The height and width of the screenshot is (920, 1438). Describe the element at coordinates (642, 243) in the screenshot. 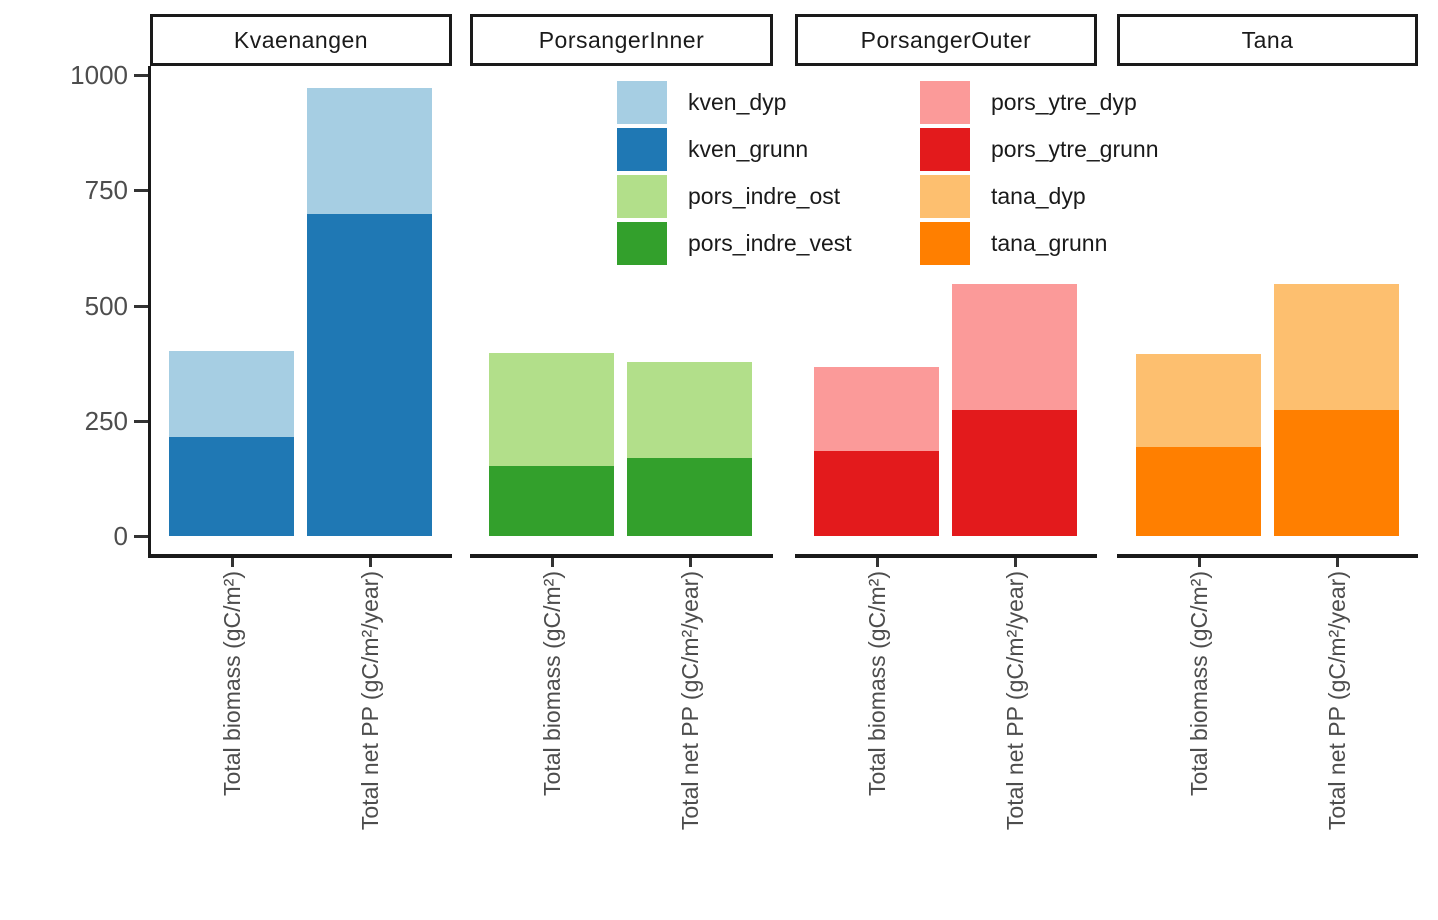

I see `legend-swatch-pors_indre_vest` at that location.